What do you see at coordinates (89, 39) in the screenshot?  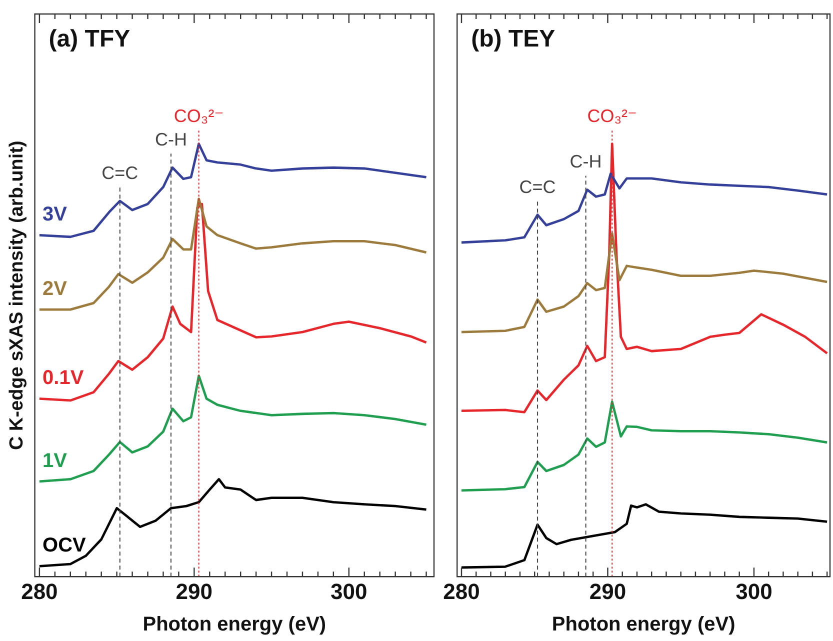 I see `chart-title: (a) TFY` at bounding box center [89, 39].